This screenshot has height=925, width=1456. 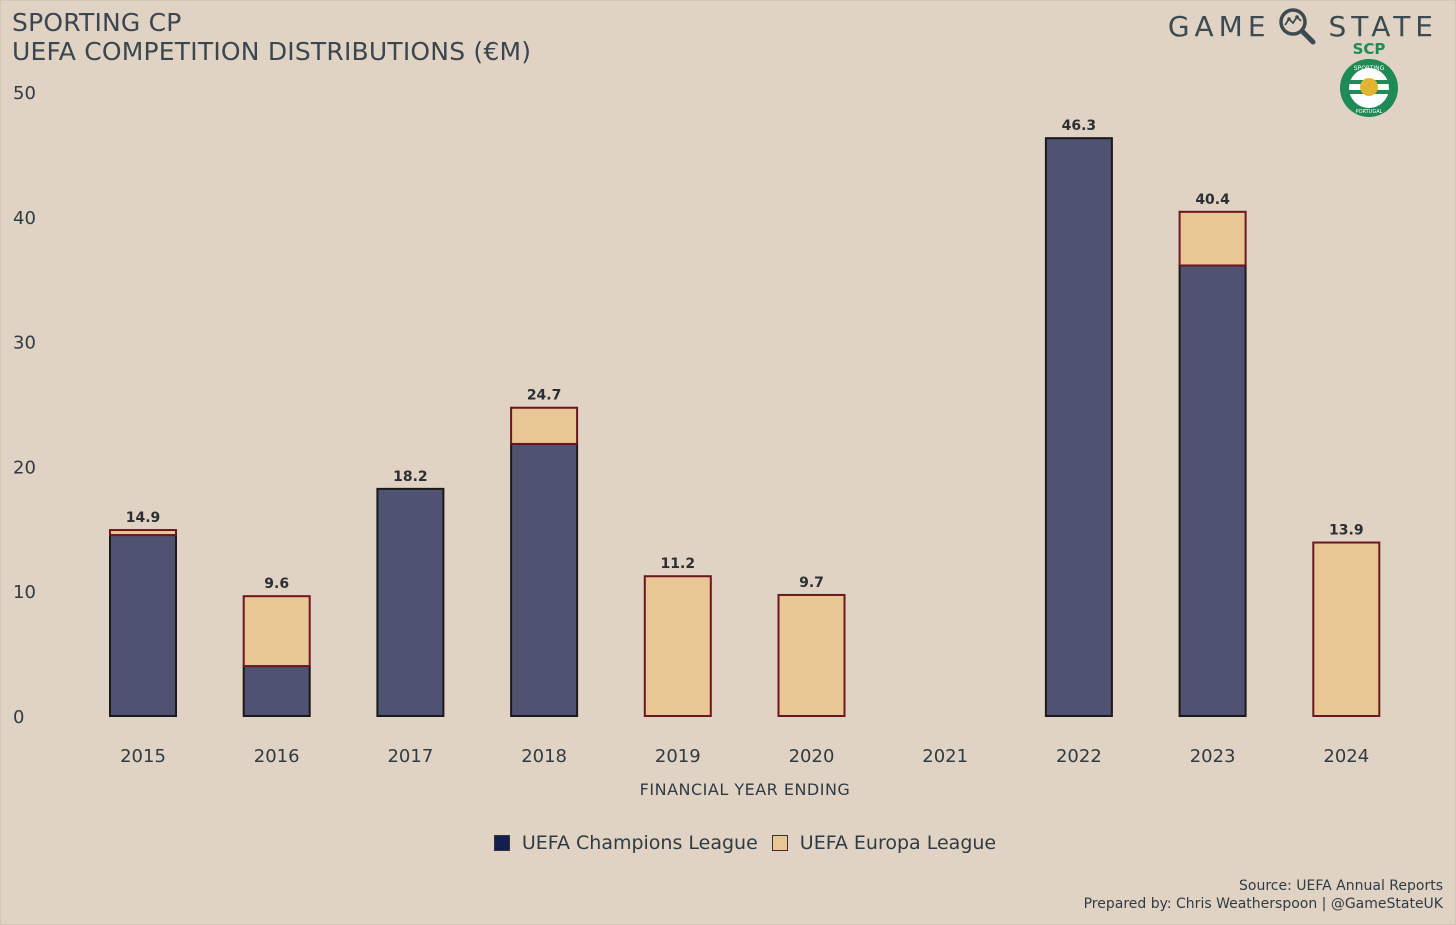 What do you see at coordinates (24, 218) in the screenshot?
I see `y-tick-label: 40` at bounding box center [24, 218].